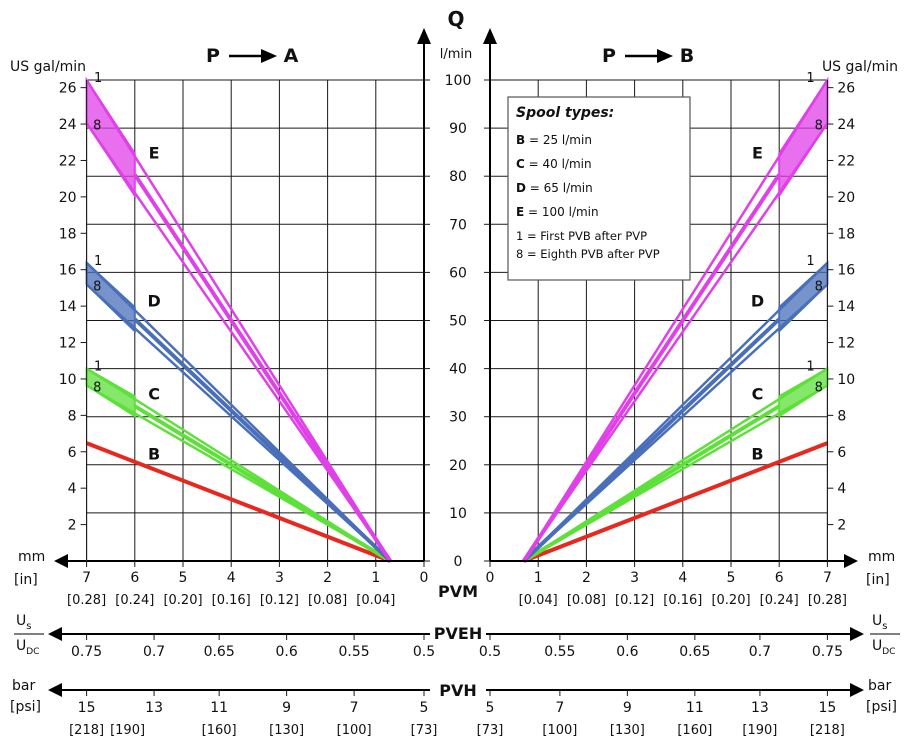  Describe the element at coordinates (375, 600) in the screenshot. I see `stroke-inch-left: [0.04]` at that location.